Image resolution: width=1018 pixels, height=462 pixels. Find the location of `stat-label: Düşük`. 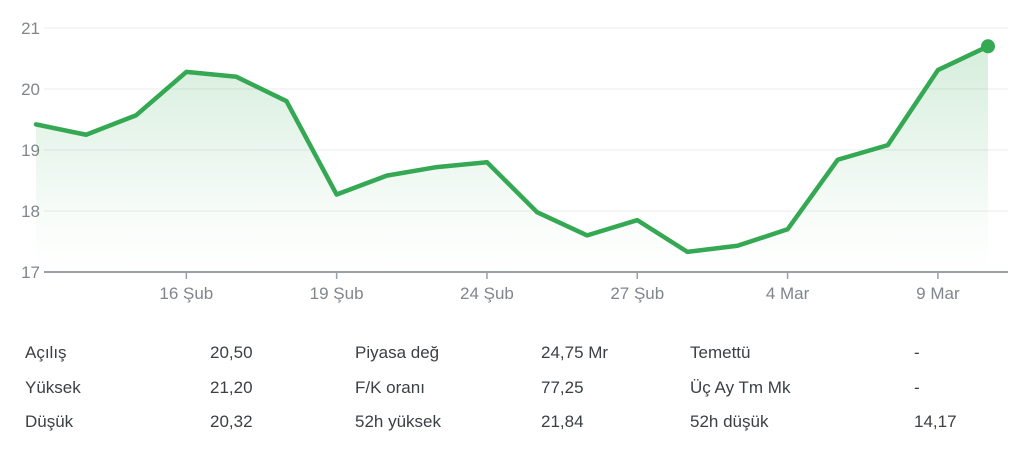

stat-label: Düşük is located at coordinates (49, 422).